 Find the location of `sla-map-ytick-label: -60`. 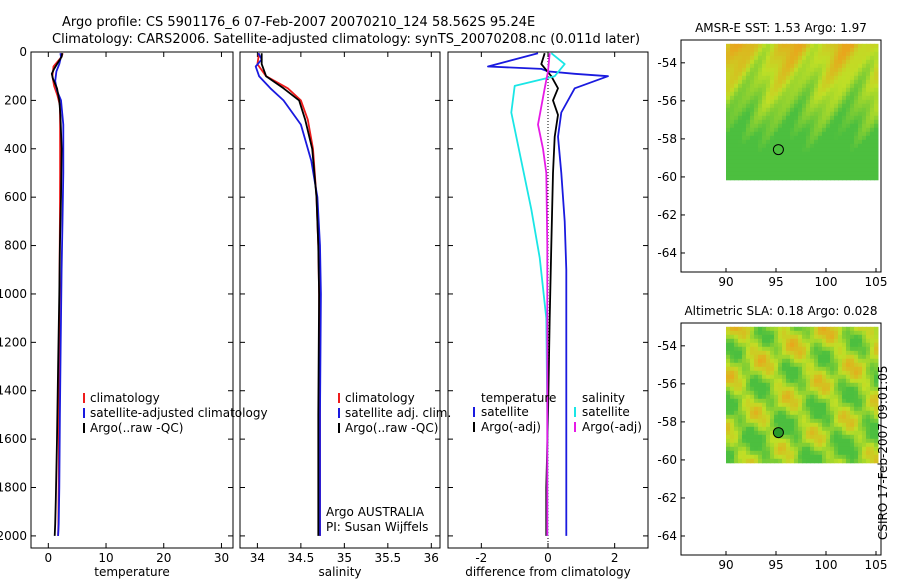

sla-map-ytick-label: -60 is located at coordinates (667, 460).